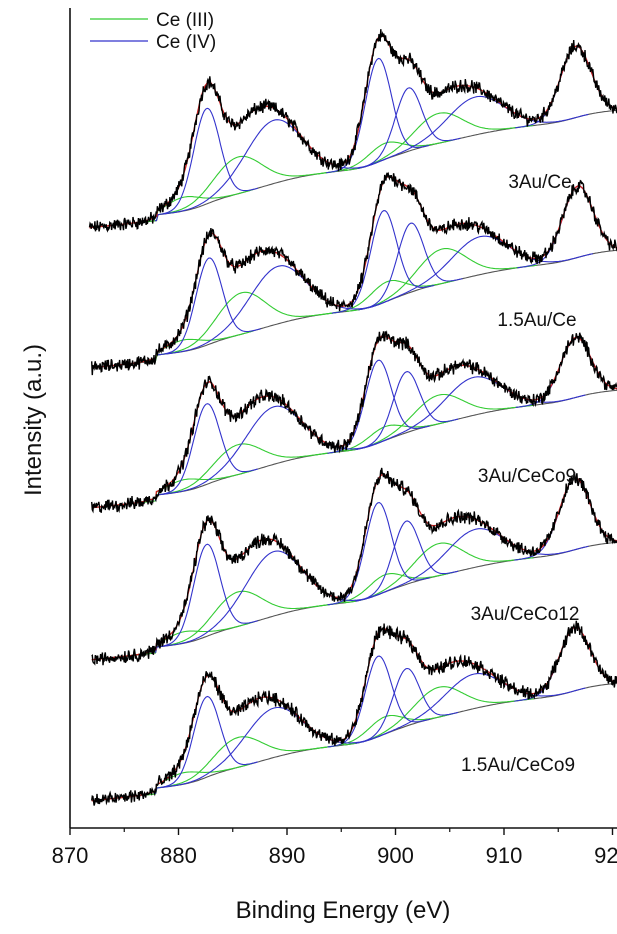  I want to click on x-tick-label: 920, so click(605, 855).